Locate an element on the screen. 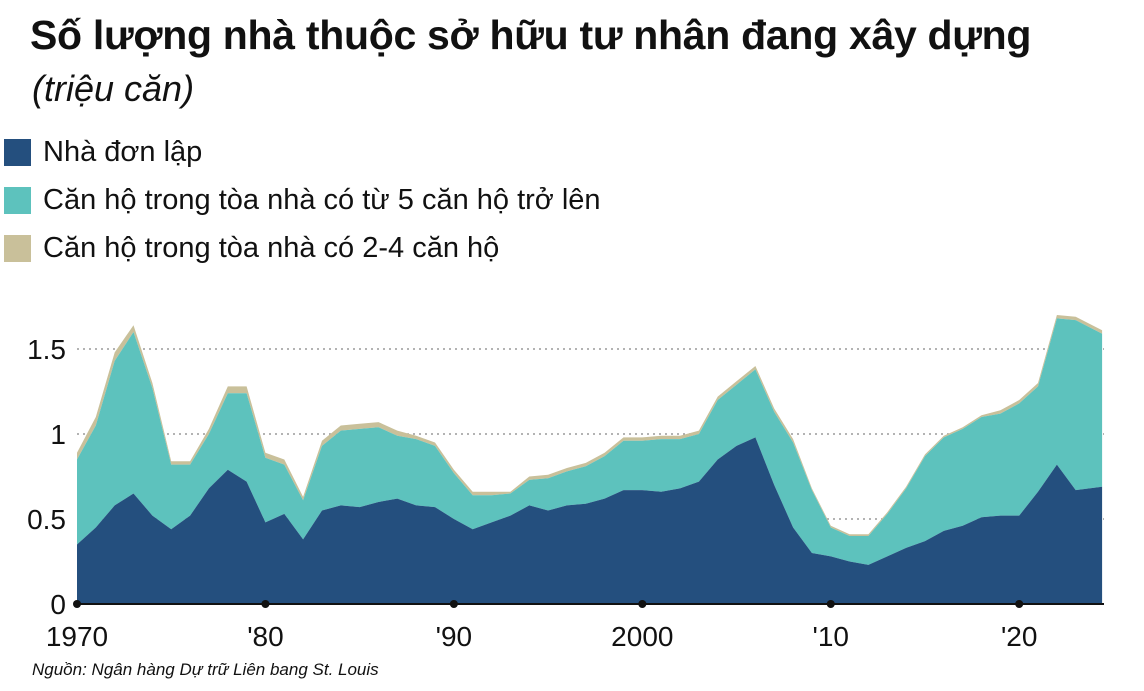 This screenshot has height=691, width=1144. legend-swatch-five-plus is located at coordinates (17, 200).